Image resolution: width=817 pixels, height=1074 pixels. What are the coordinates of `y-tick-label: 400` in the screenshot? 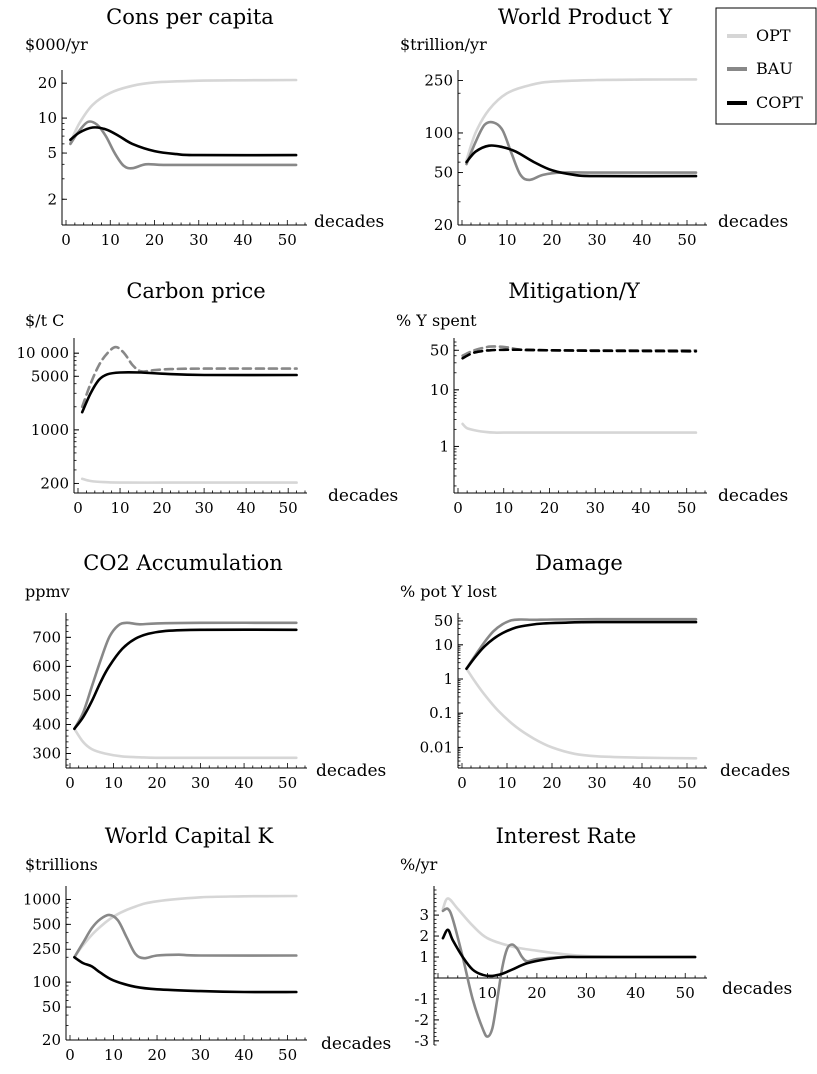 It's located at (46, 724).